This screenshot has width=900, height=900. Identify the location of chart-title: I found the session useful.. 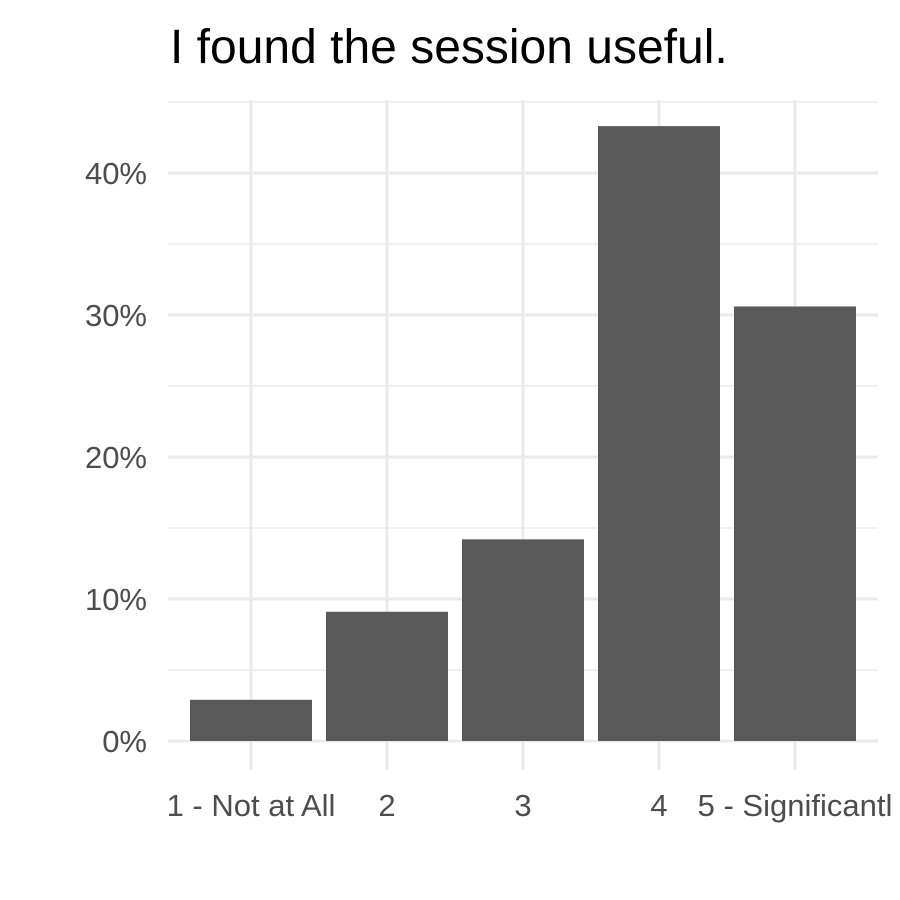
(449, 47).